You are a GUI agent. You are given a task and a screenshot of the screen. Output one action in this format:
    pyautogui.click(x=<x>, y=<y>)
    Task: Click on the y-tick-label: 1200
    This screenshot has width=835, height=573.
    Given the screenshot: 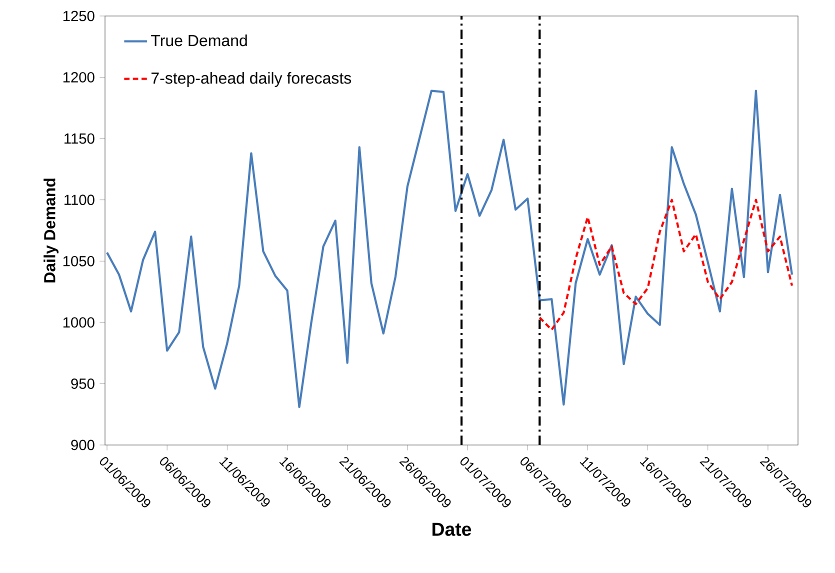 What is the action you would take?
    pyautogui.click(x=78, y=77)
    